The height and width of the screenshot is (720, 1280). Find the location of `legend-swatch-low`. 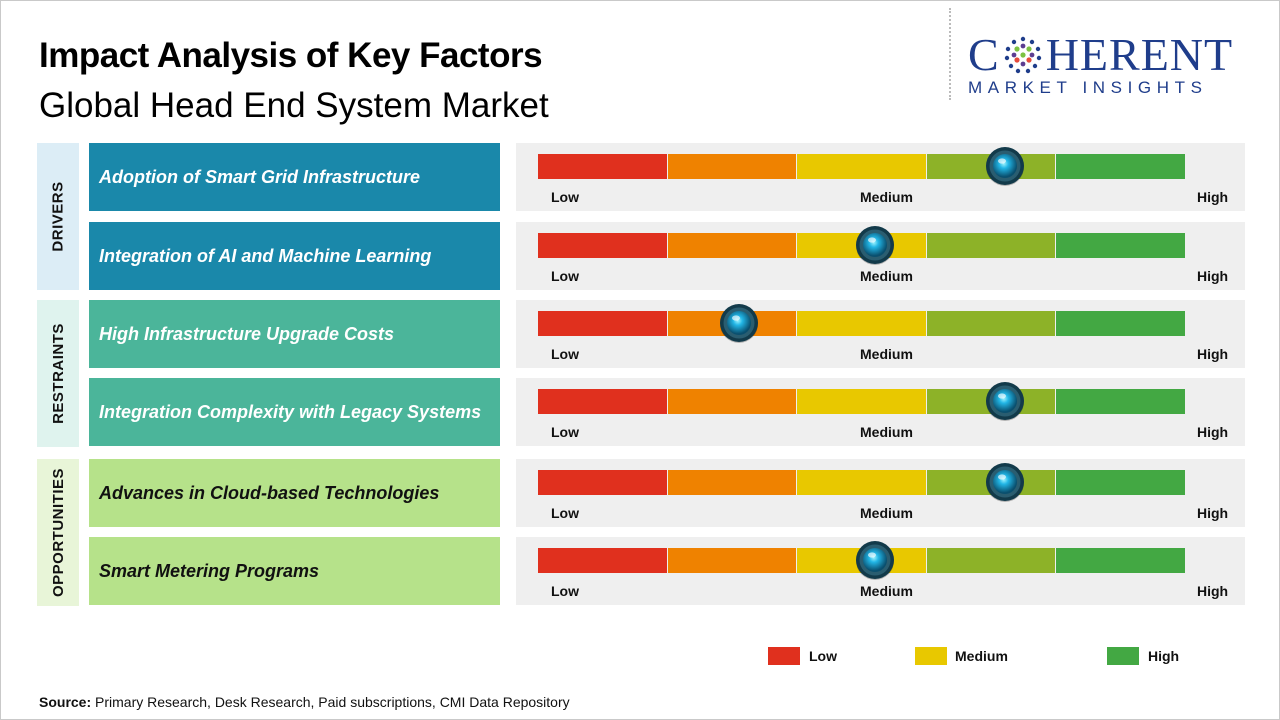

legend-swatch-low is located at coordinates (784, 656).